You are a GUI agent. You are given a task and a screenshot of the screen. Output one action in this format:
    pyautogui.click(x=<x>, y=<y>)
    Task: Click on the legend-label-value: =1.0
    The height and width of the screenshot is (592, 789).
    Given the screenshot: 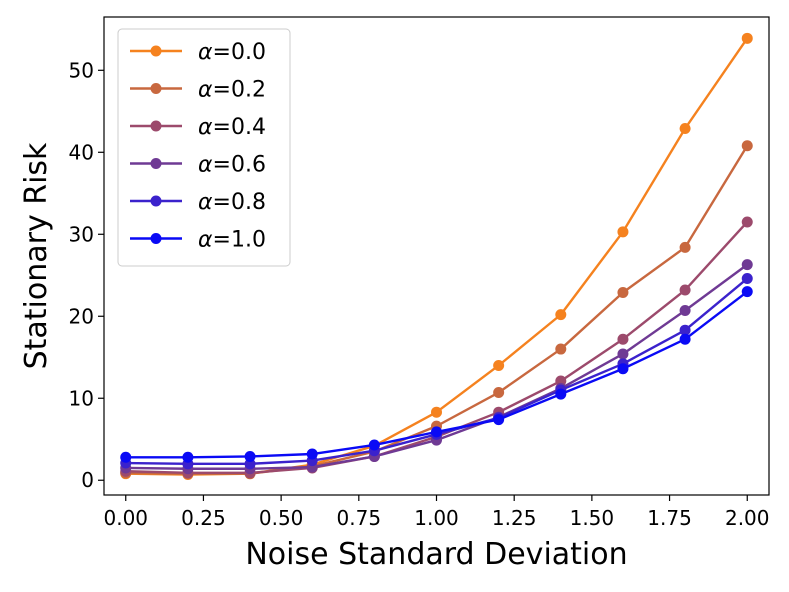 What is the action you would take?
    pyautogui.click(x=239, y=240)
    